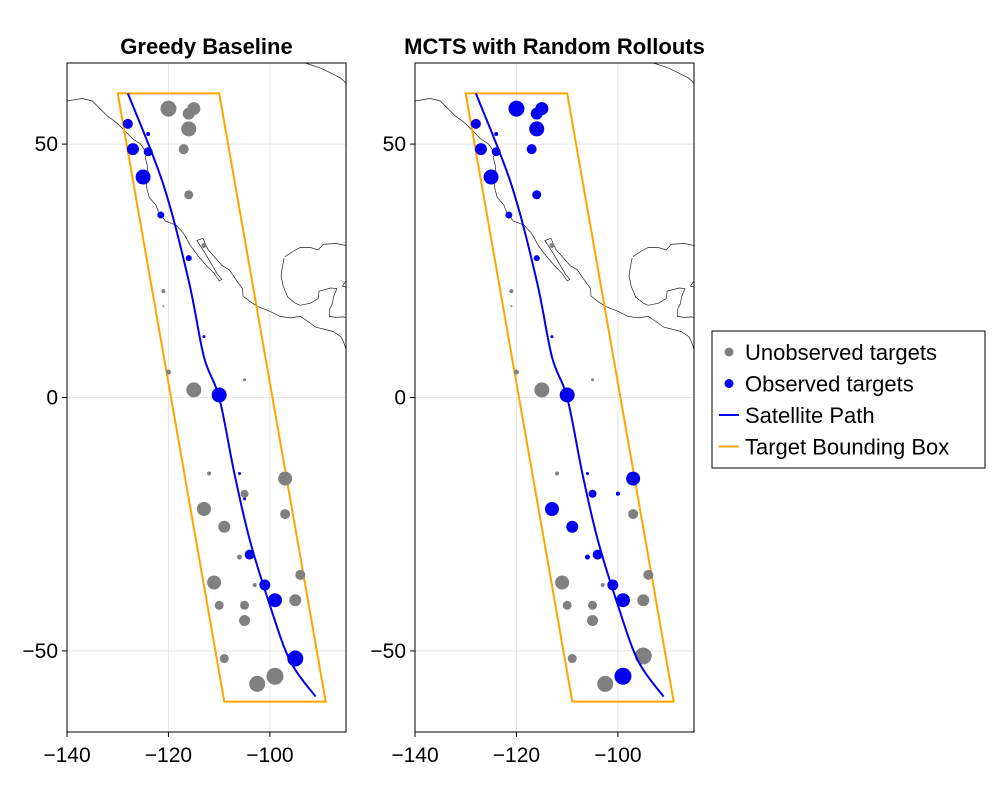 The width and height of the screenshot is (1000, 800). I want to click on legend-frame, so click(848, 399).